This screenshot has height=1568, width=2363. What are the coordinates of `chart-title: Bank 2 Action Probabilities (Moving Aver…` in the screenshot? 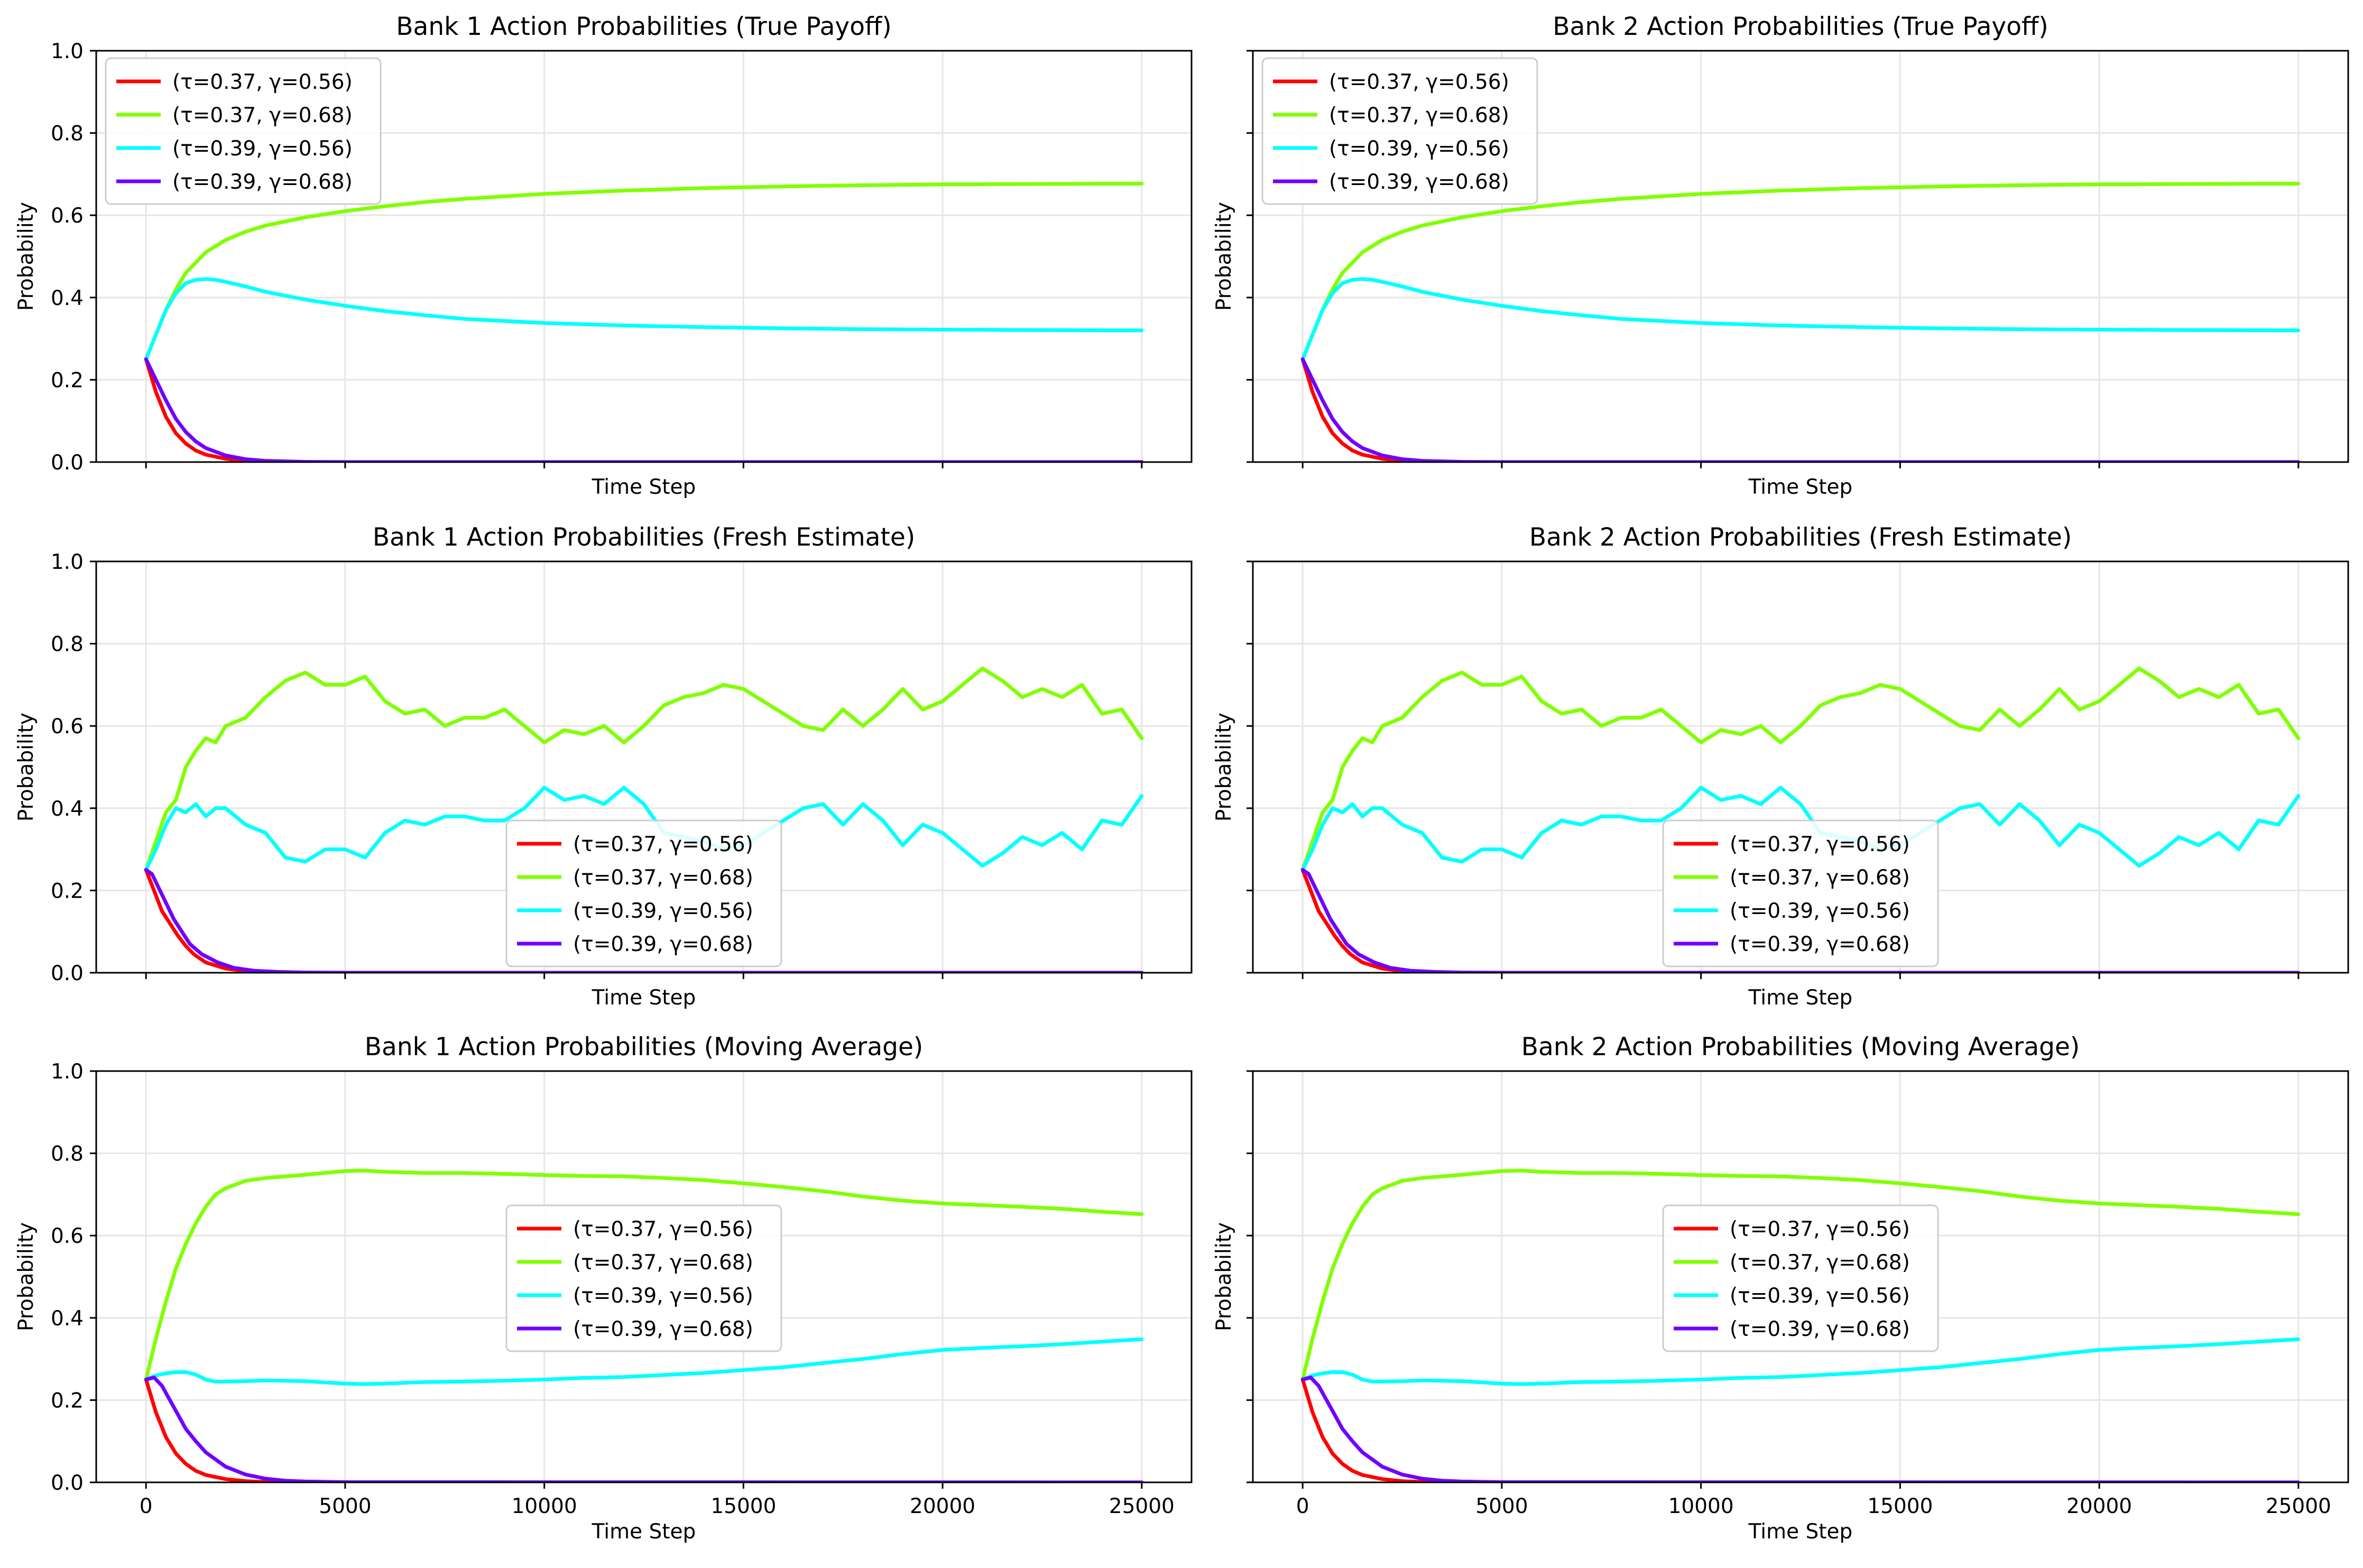 It's located at (1800, 1047).